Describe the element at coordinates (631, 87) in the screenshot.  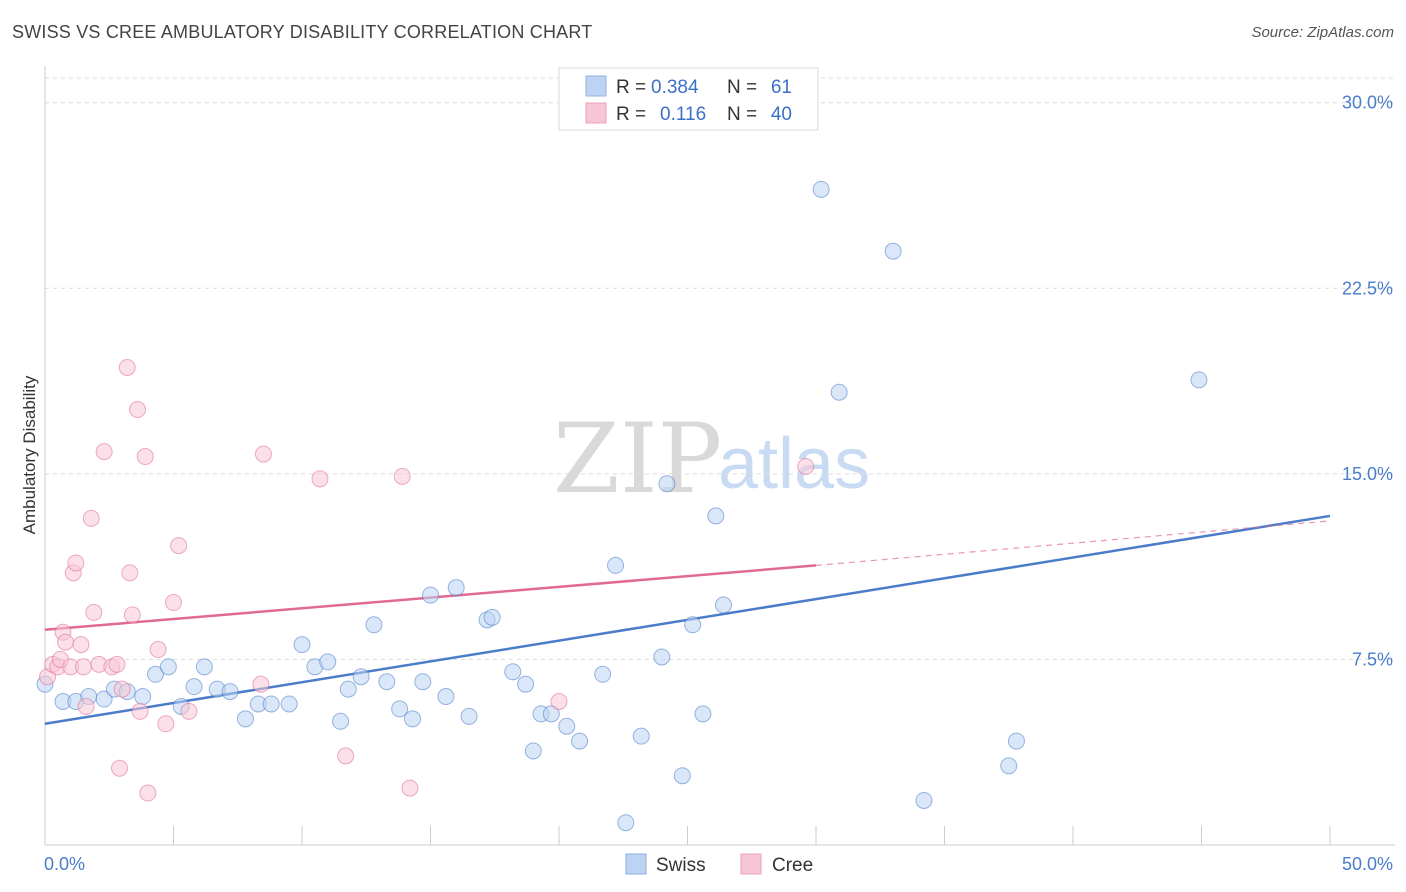
I see `legend-r-label-swiss: R =` at that location.